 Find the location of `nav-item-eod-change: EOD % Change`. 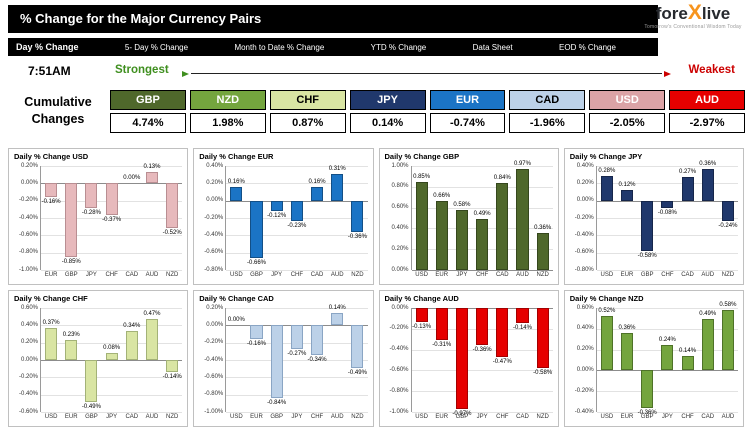

nav-item-eod-change: EOD % Change is located at coordinates (587, 47).